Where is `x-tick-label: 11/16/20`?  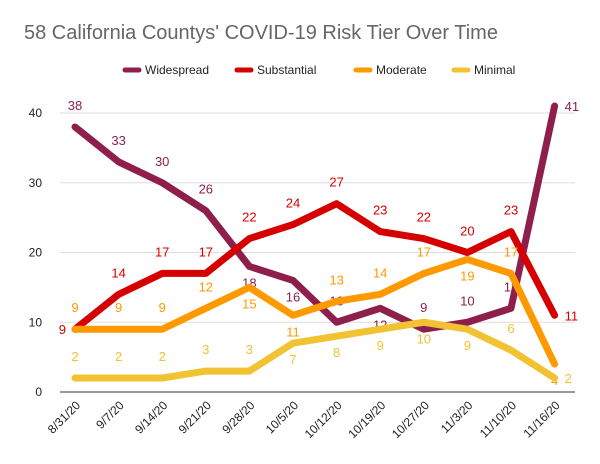 x-tick-label: 11/16/20 is located at coordinates (541, 419).